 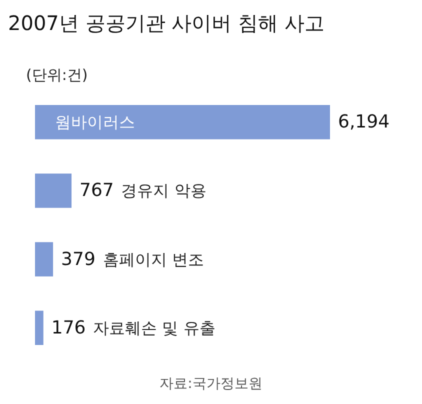 What do you see at coordinates (364, 122) in the screenshot?
I see `data-label: 6,194` at bounding box center [364, 122].